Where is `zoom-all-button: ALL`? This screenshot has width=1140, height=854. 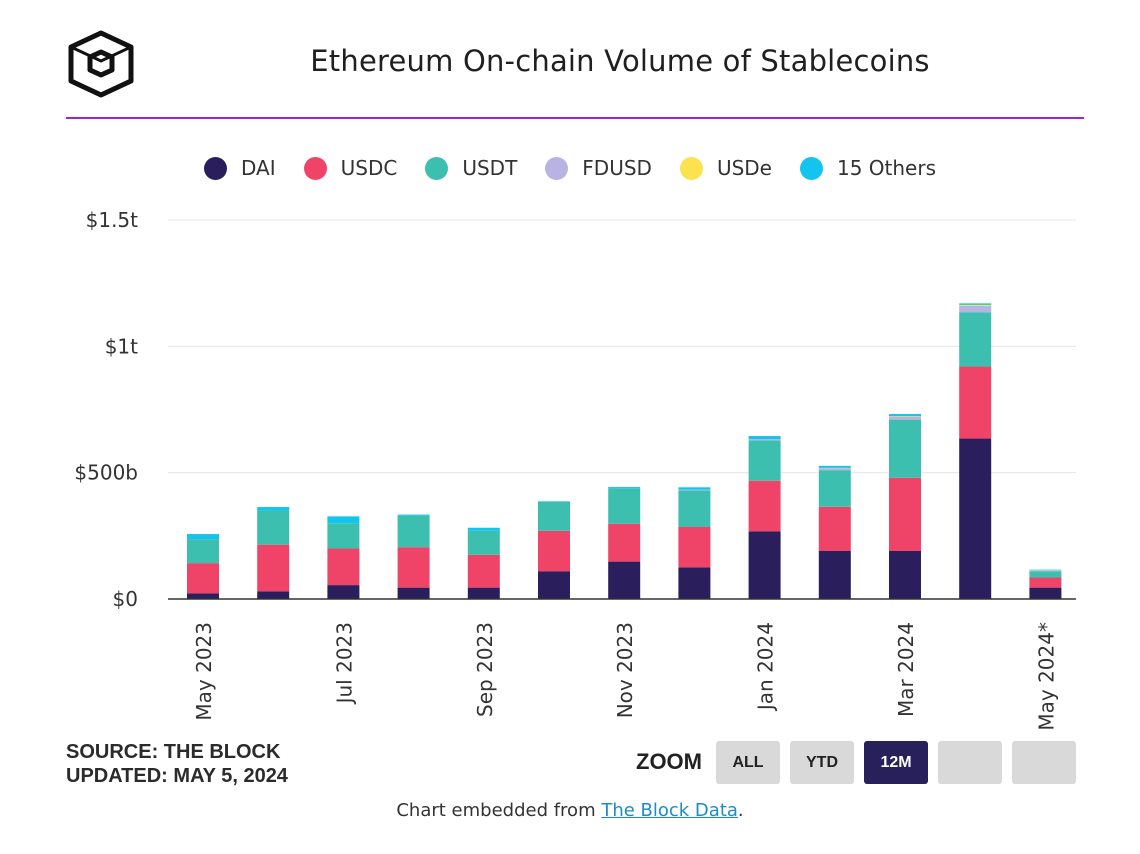 zoom-all-button: ALL is located at coordinates (748, 762).